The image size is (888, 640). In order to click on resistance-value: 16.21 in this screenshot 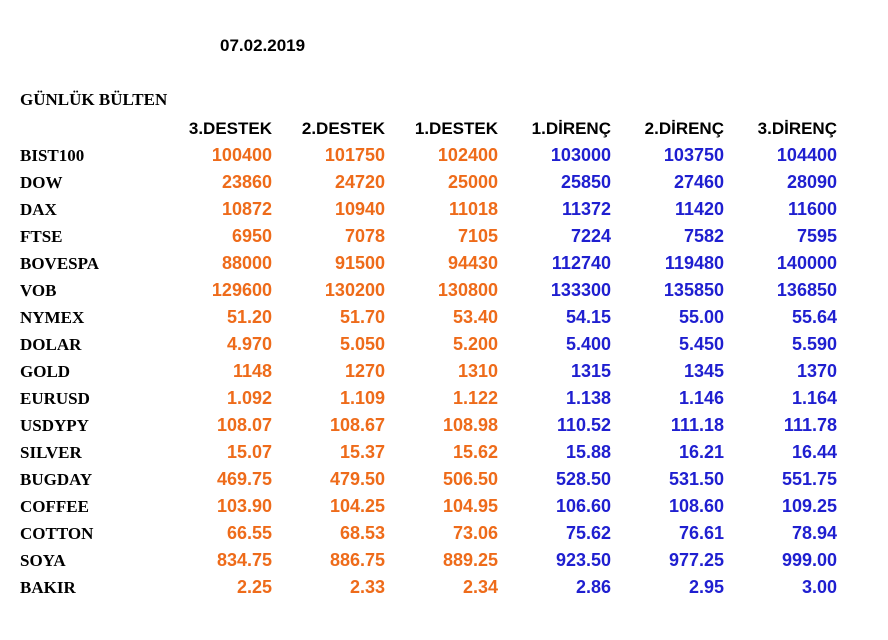, I will do `click(701, 452)`.